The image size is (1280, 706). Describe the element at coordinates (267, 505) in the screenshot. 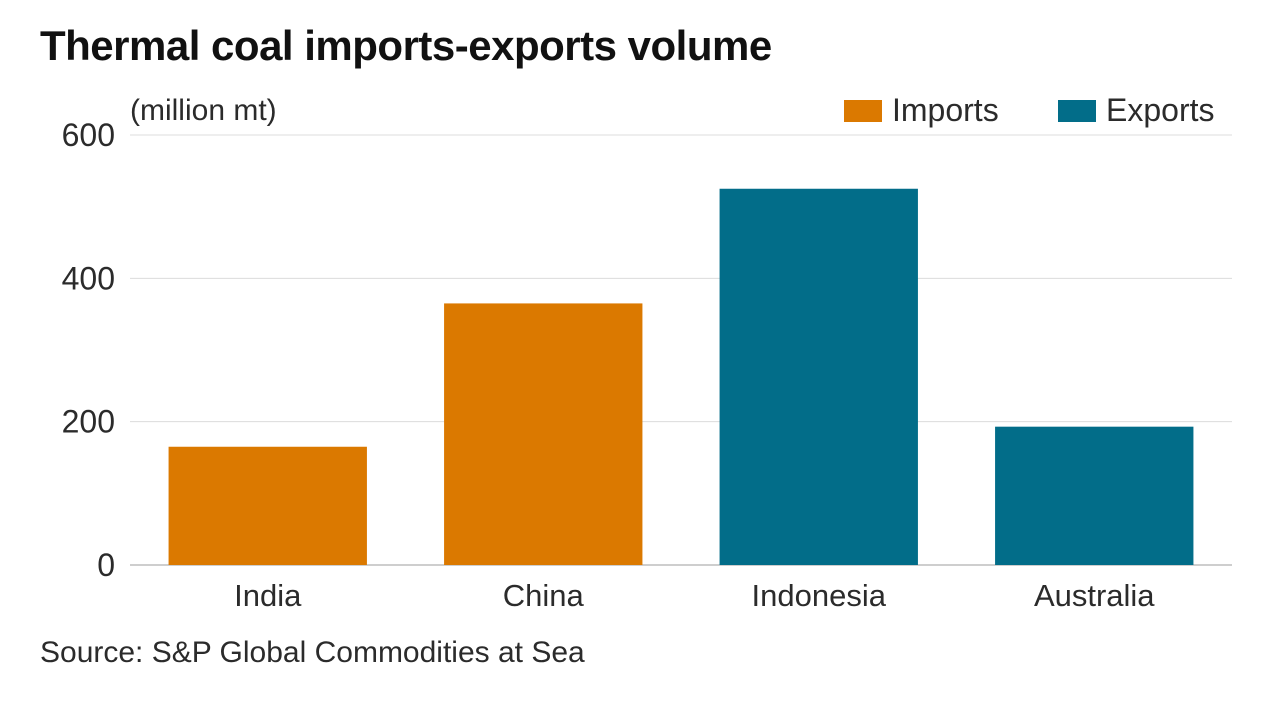

I see `bar-india` at that location.